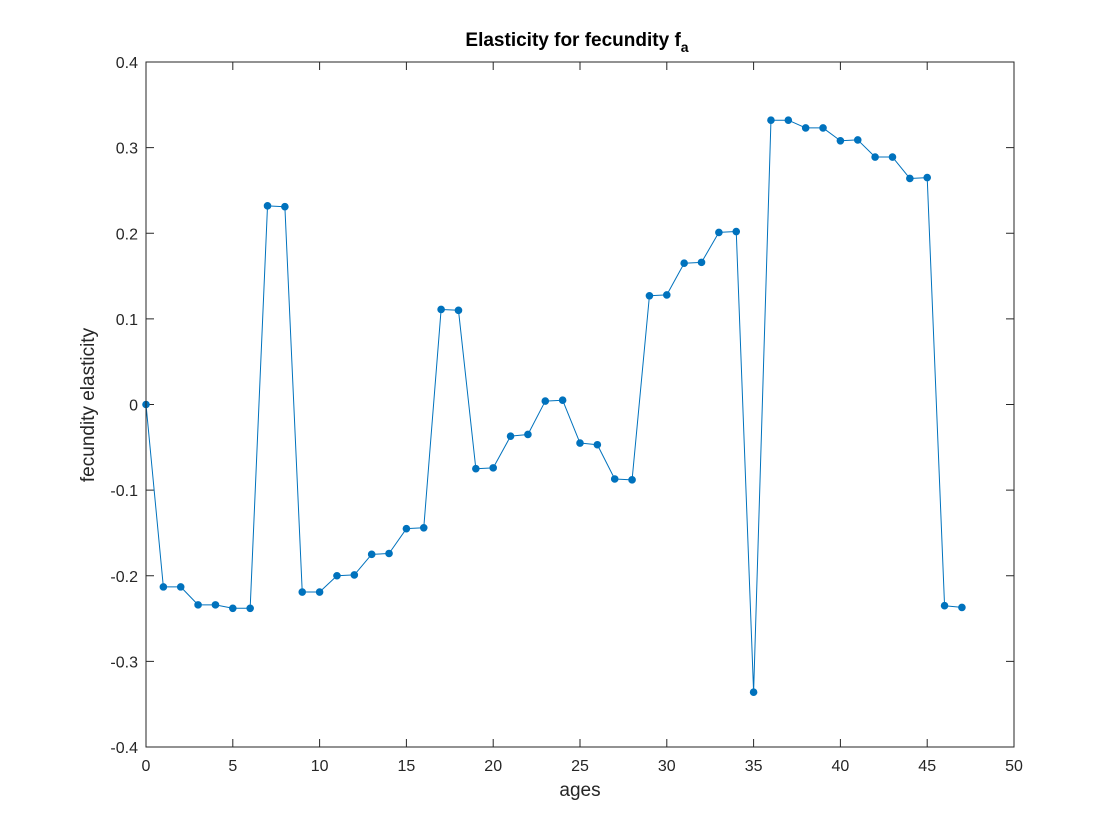  Describe the element at coordinates (88, 404) in the screenshot. I see `y-axis-label: fecundity elasticity` at that location.